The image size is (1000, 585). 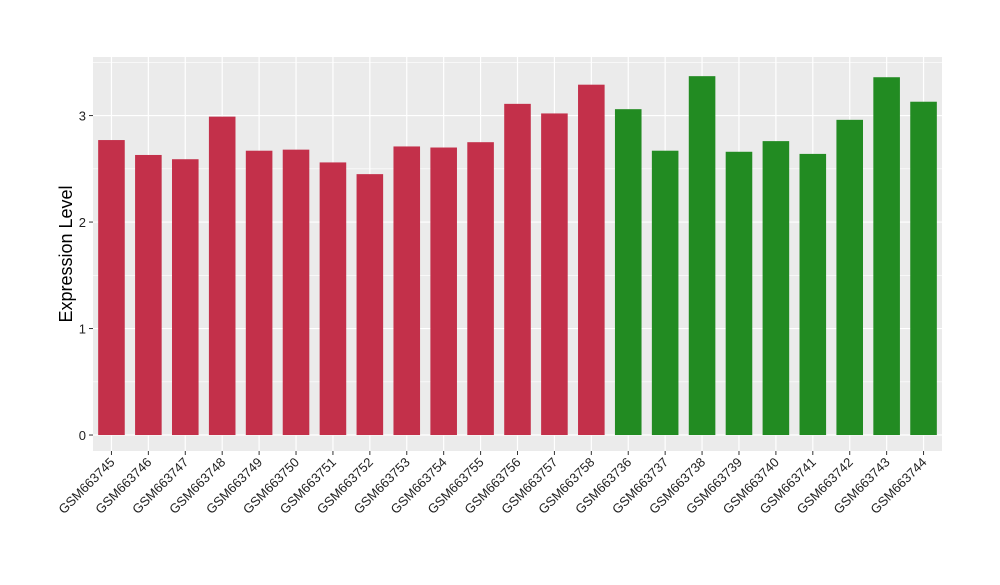 What do you see at coordinates (443, 291) in the screenshot?
I see `bar-GSM663754` at bounding box center [443, 291].